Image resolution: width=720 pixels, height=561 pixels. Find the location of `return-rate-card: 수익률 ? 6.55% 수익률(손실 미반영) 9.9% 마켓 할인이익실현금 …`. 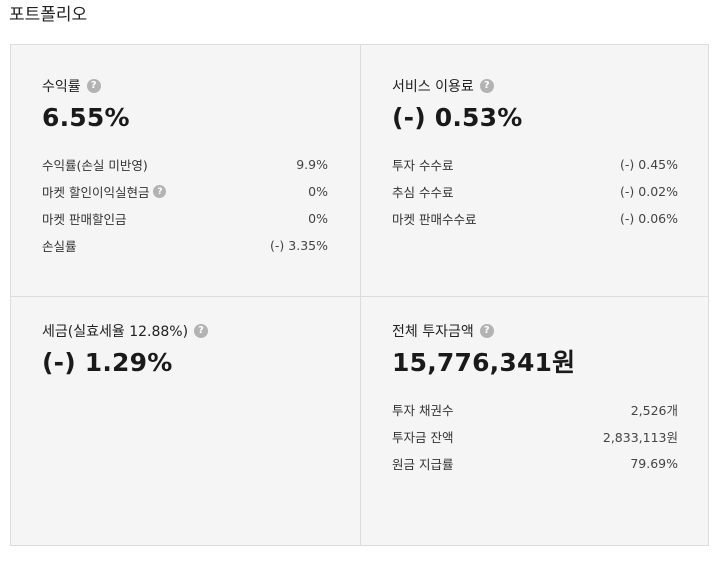

return-rate-card: 수익률 ? 6.55% 수익률(손실 미반영) 9.9% 마켓 할인이익실현금 … is located at coordinates (185, 167).